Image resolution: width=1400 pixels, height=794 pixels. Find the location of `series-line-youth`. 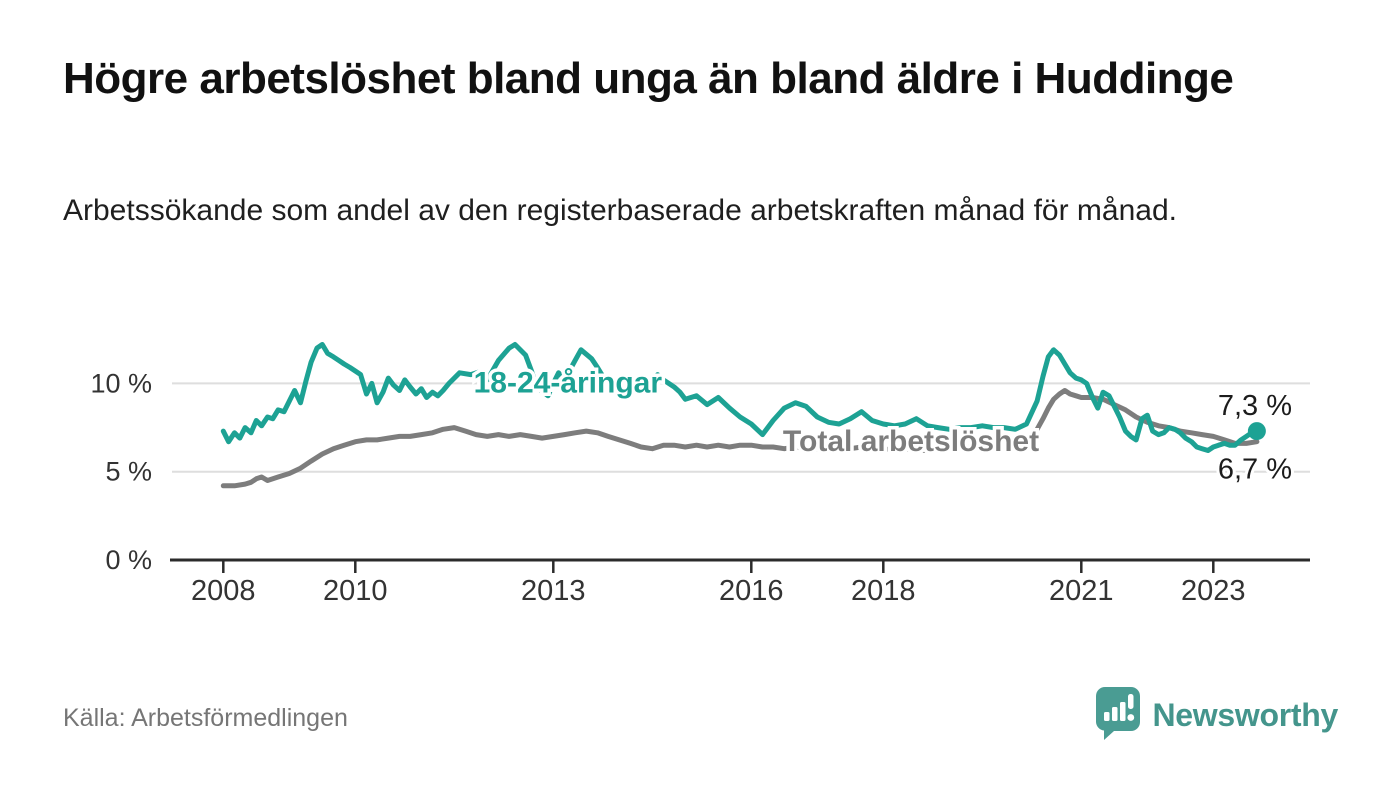

series-line-youth is located at coordinates (740, 397).